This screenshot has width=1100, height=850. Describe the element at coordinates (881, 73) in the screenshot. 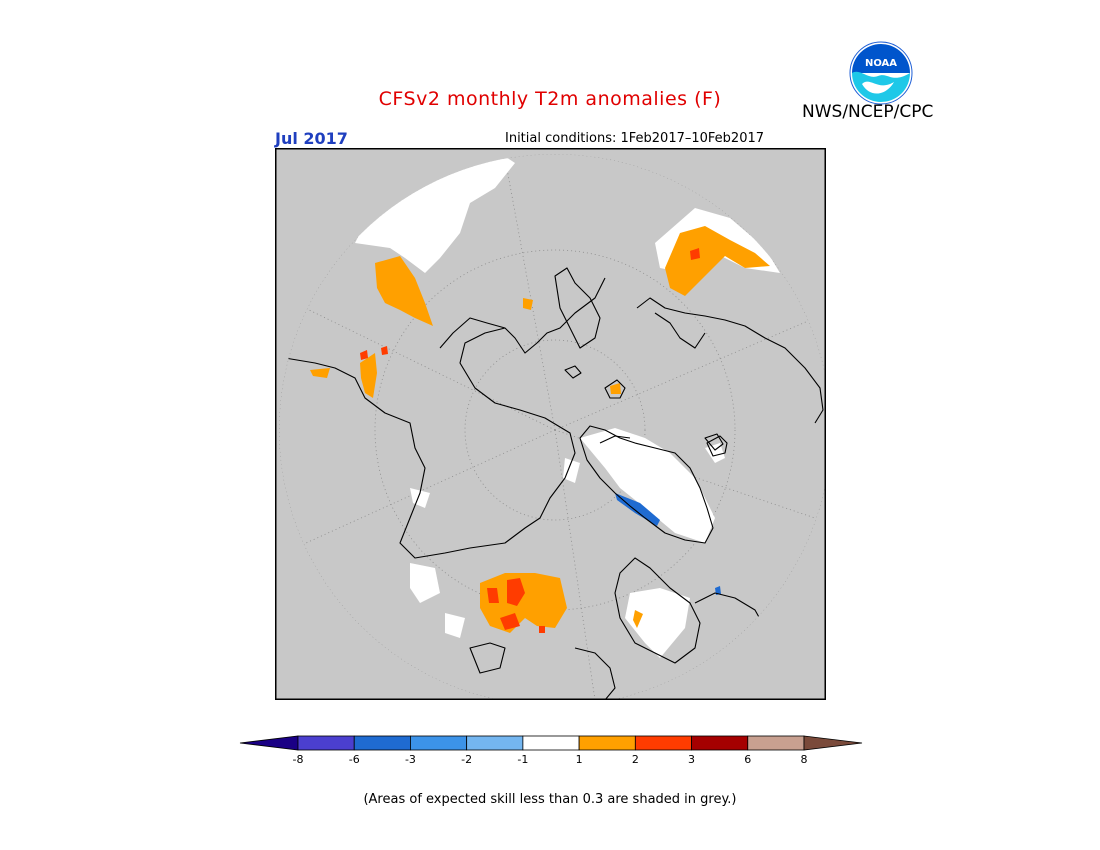

I see `noaa-logo: NOAA` at that location.